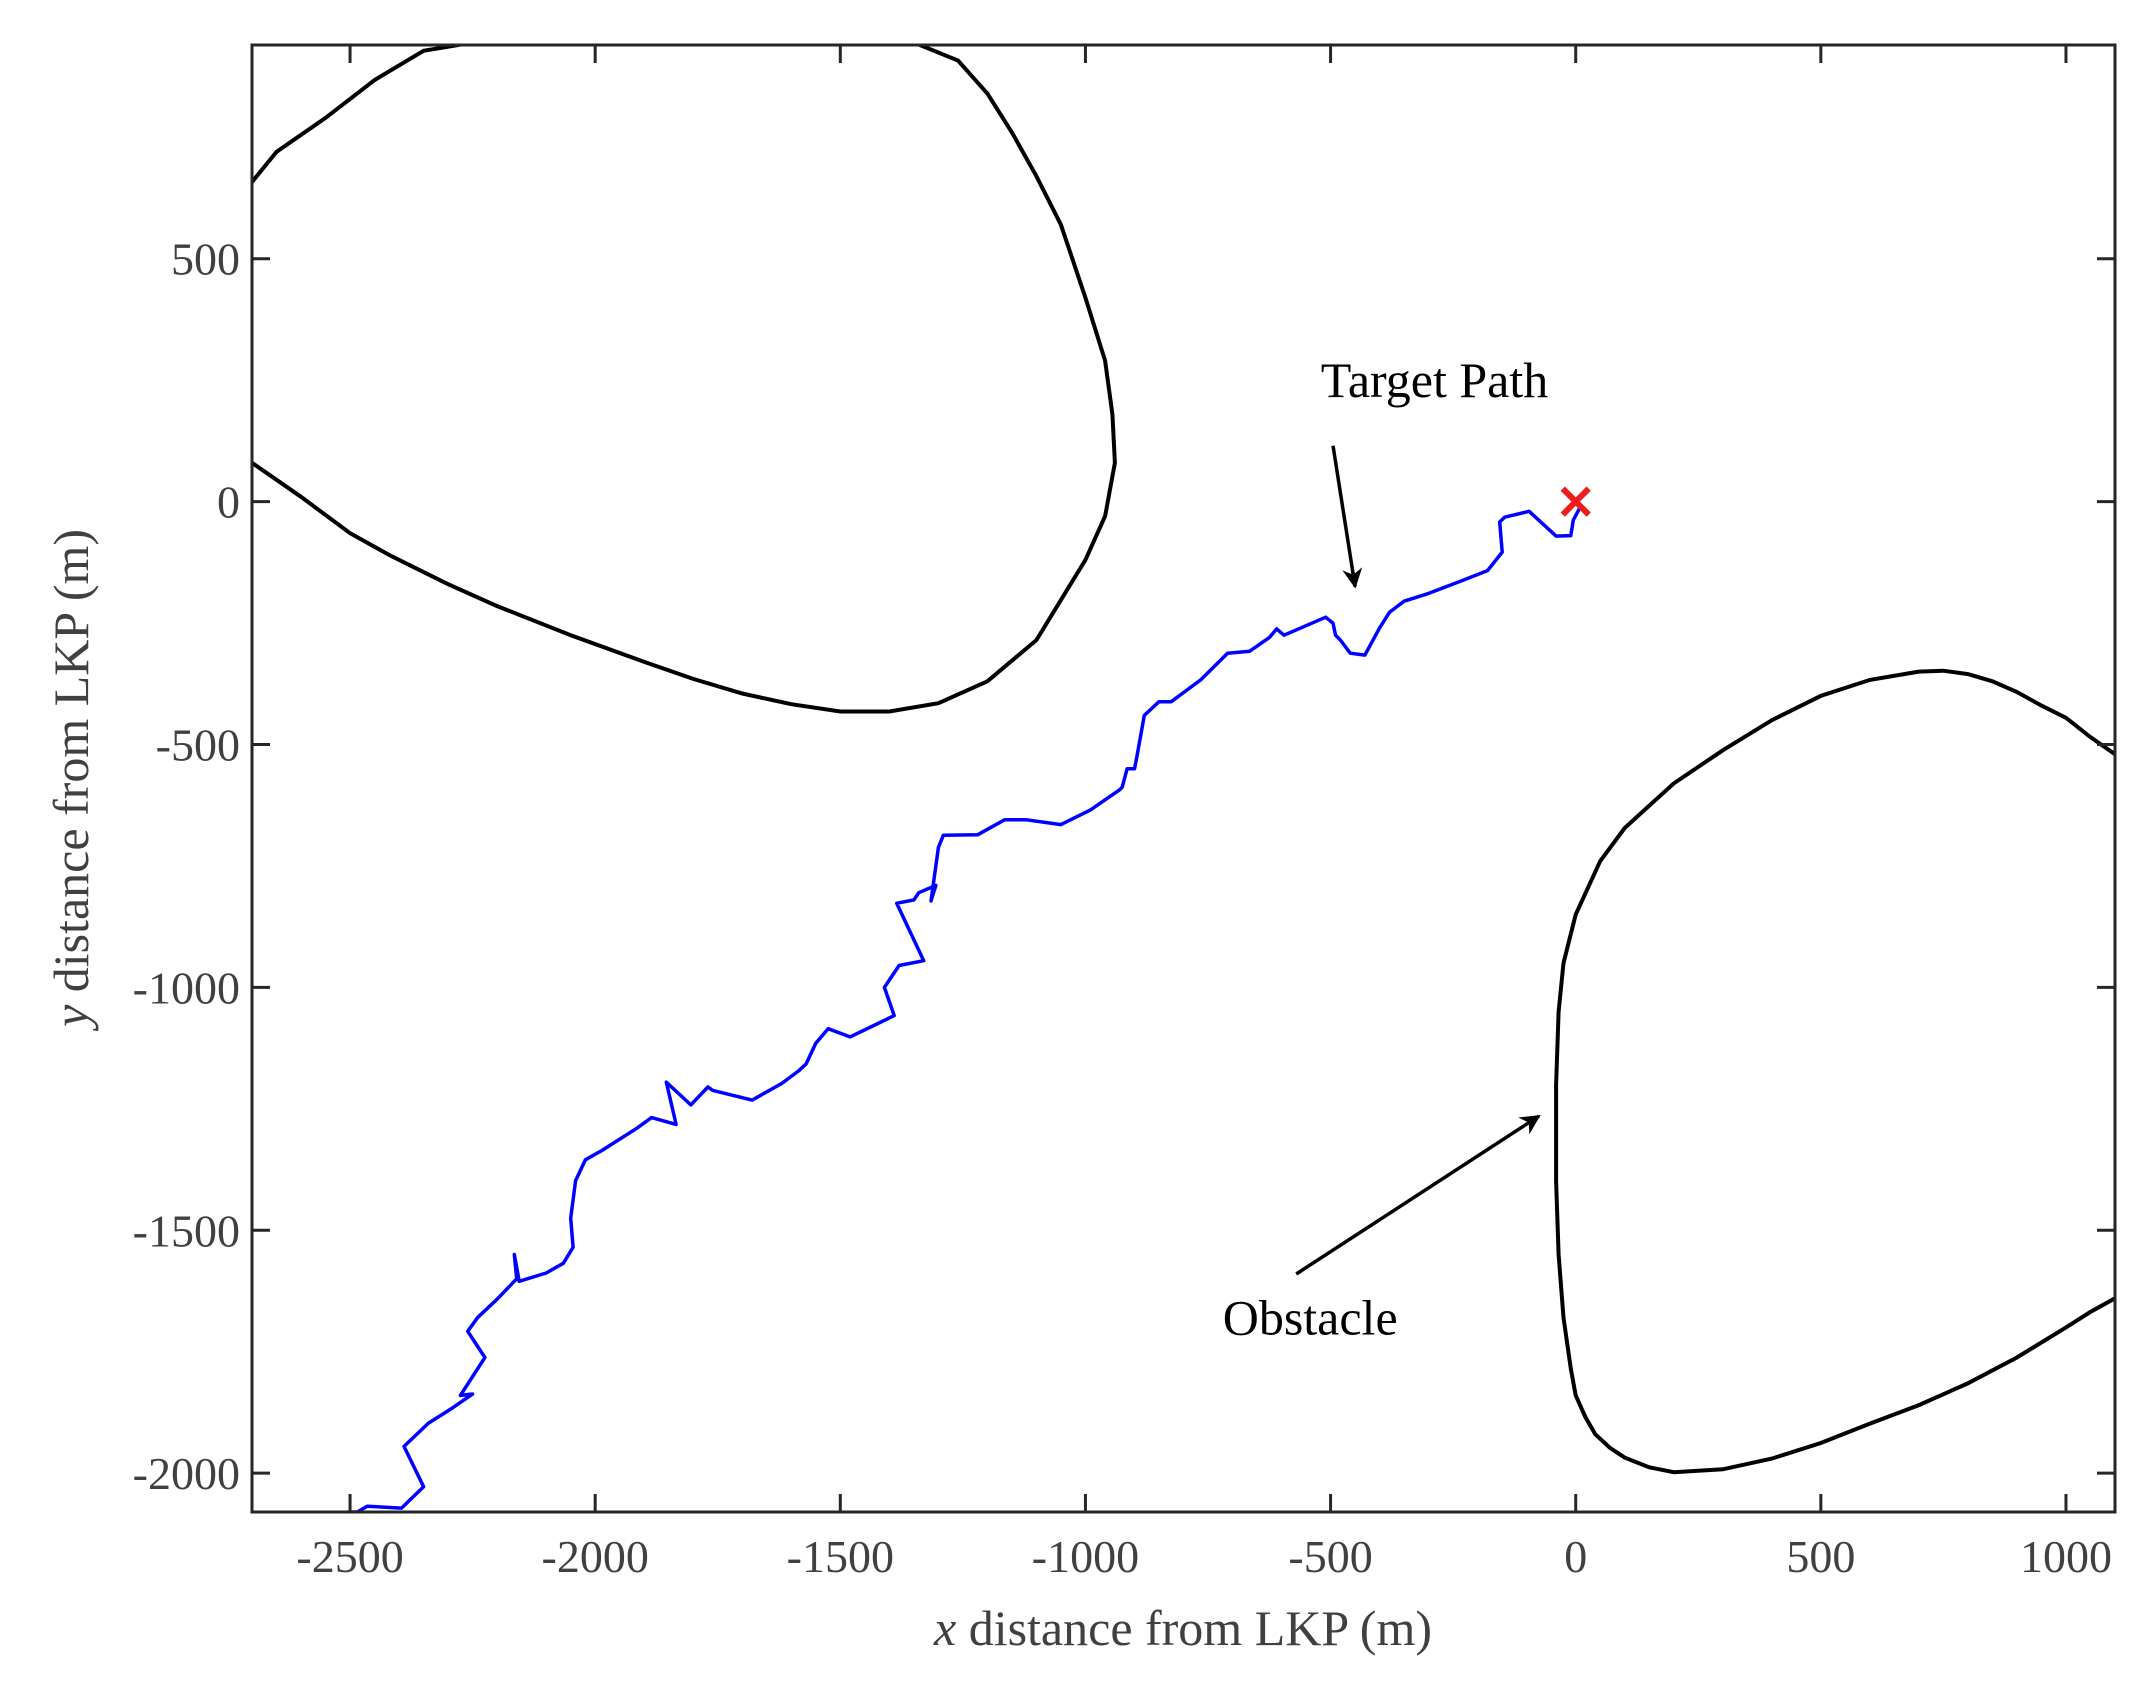 The image size is (2145, 1684). I want to click on y-tick-label: -2000, so click(186, 1473).